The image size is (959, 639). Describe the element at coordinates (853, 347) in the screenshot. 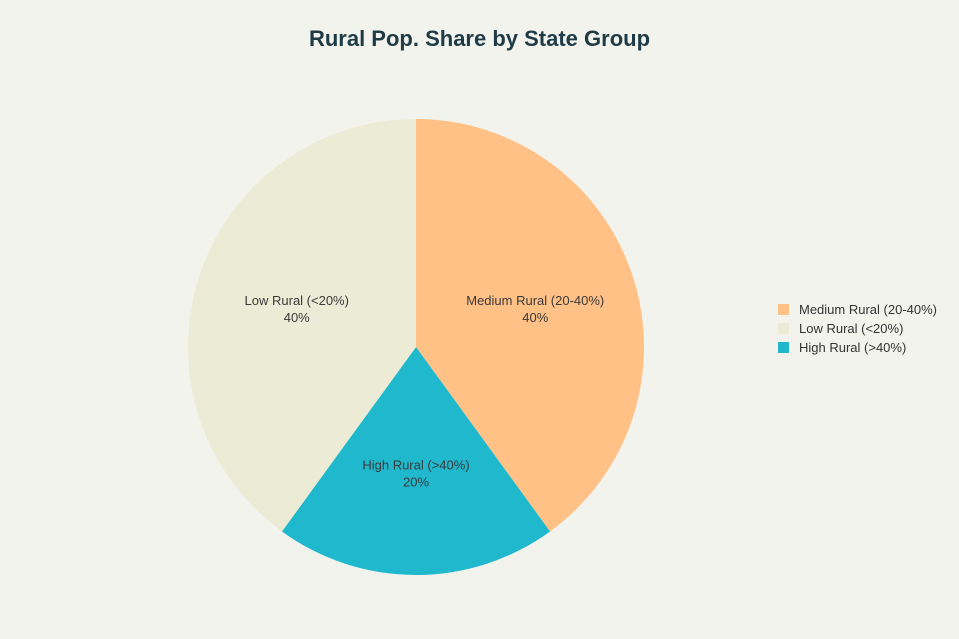

I see `legend-label: High Rural (>40%)` at that location.